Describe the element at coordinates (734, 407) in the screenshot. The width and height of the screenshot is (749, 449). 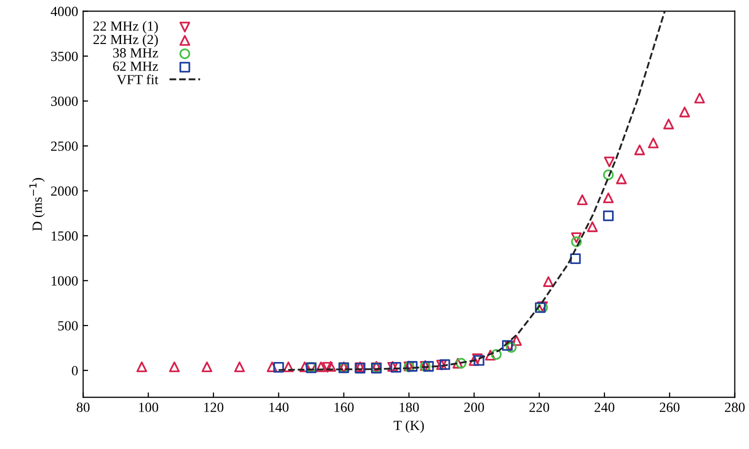
I see `x-tick-label: 280` at that location.